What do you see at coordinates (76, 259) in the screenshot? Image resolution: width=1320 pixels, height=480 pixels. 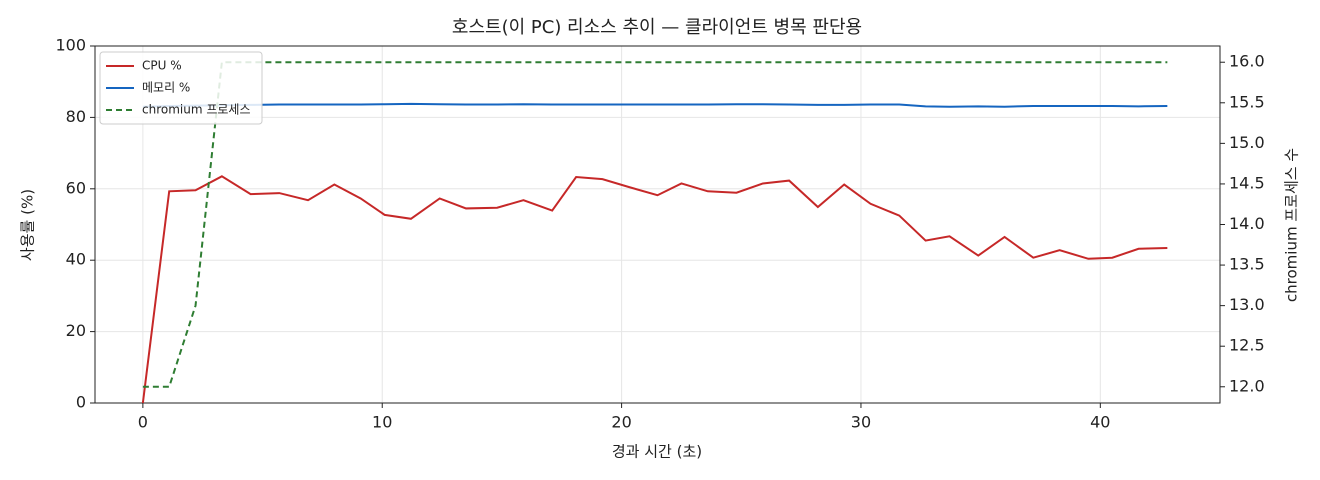 I see `y-tick-label: 40` at bounding box center [76, 259].